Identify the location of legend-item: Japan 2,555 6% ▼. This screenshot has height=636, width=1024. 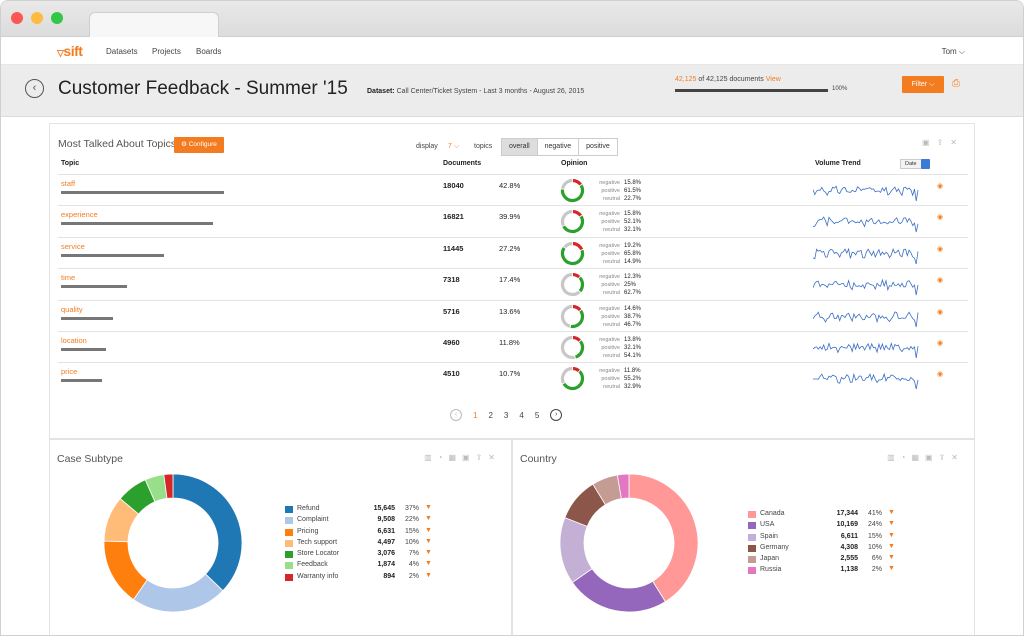
(828, 559).